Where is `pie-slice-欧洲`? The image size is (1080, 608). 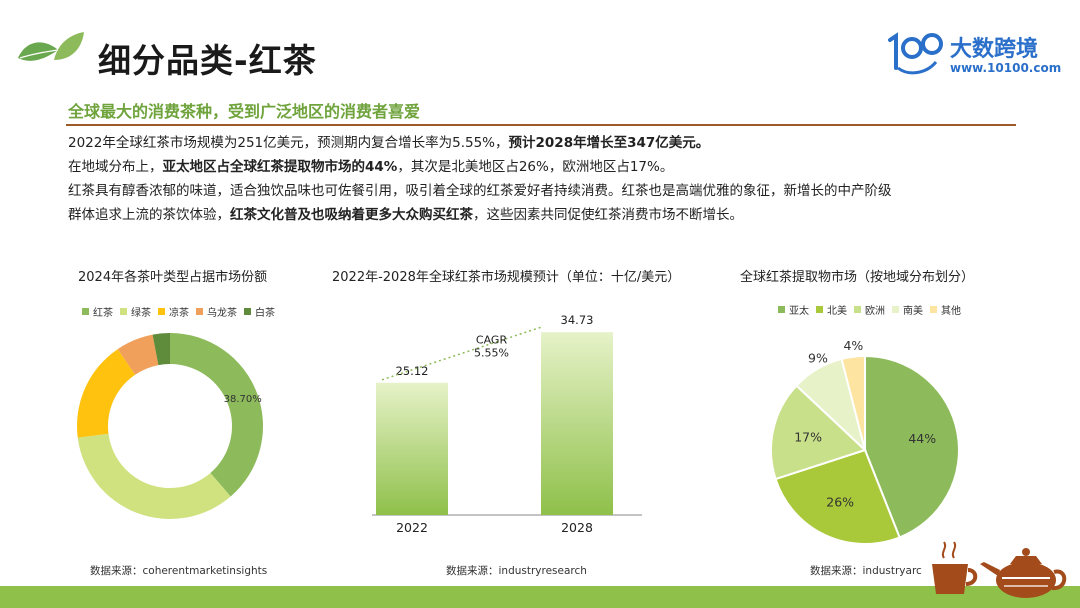
pie-slice-欧洲 is located at coordinates (818, 432).